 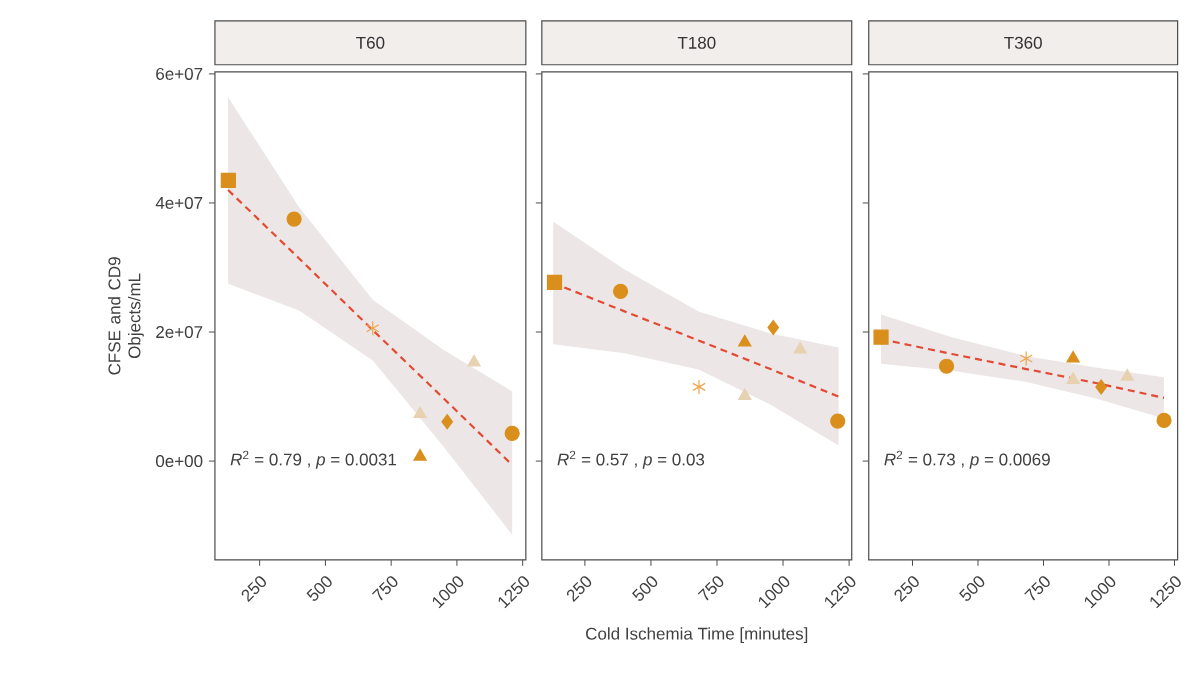 I want to click on y-tick-label: 0e+00, so click(x=179, y=461).